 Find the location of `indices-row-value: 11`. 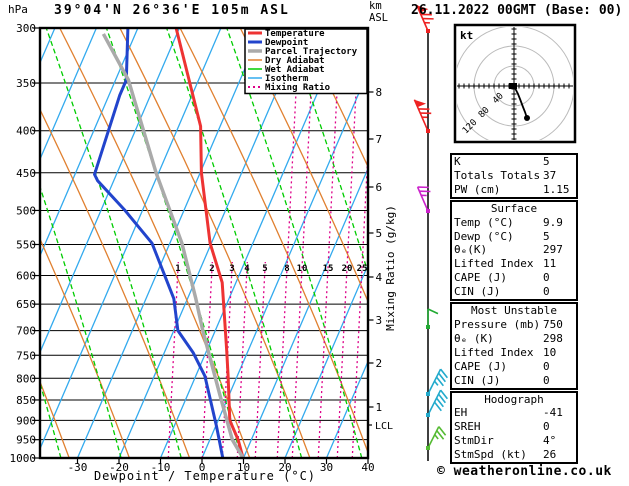

indices-row-value: 11 is located at coordinates (550, 264).